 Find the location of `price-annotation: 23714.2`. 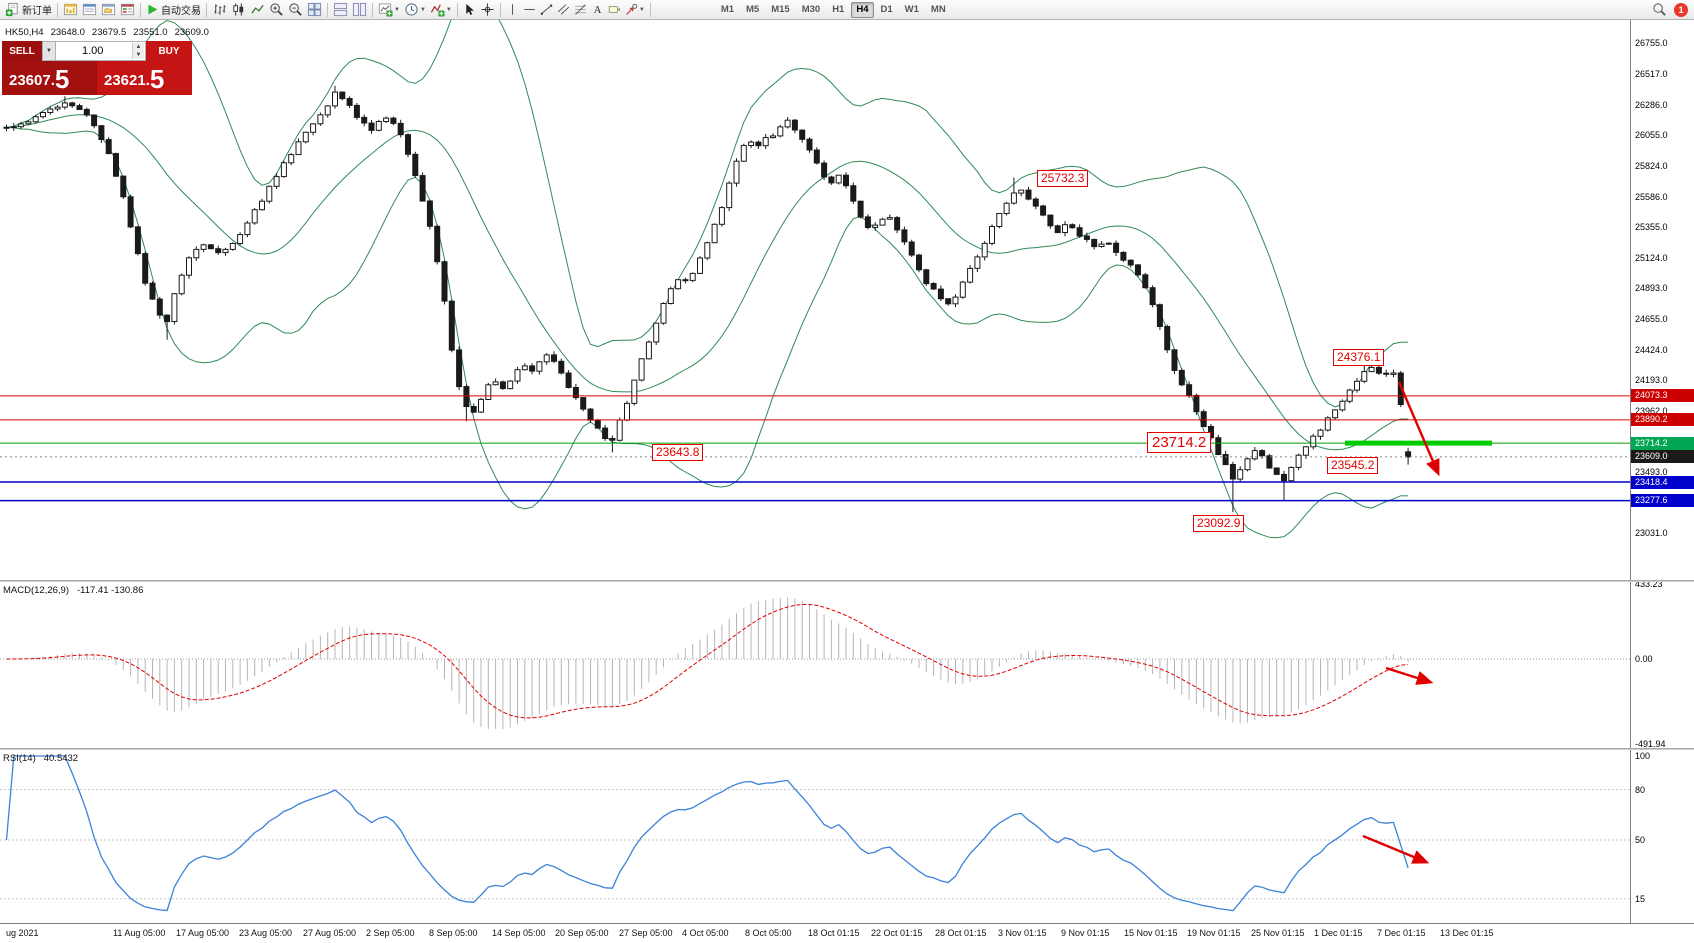

price-annotation: 23714.2 is located at coordinates (1179, 442).